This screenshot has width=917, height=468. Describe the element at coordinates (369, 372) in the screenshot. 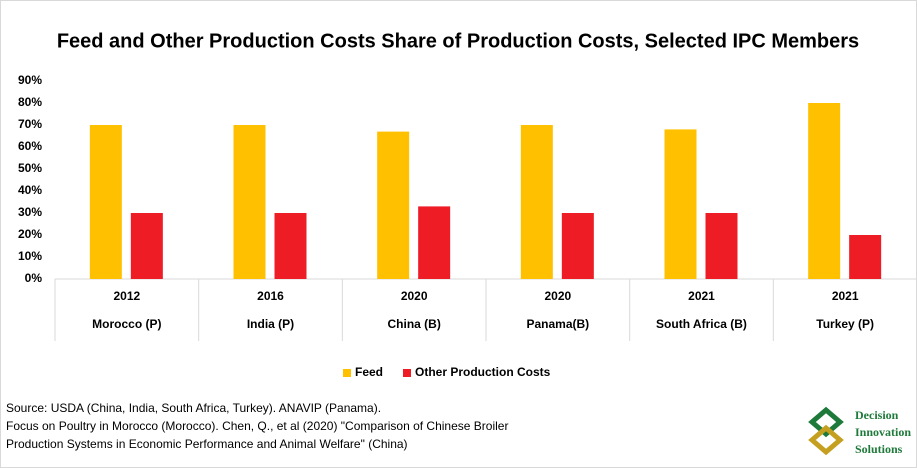

I see `legend-label: Feed` at that location.